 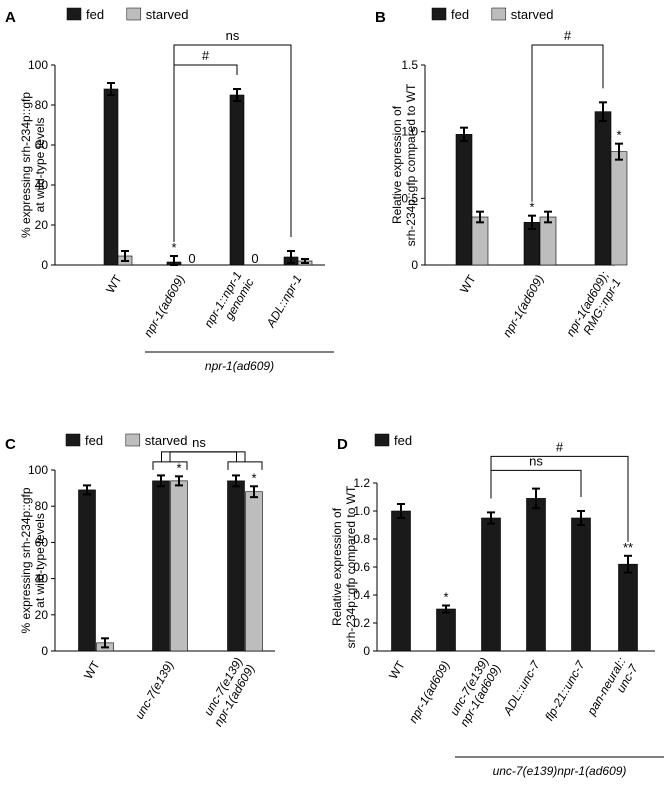 I want to click on y-tick-label: 1.2, so click(x=361, y=483).